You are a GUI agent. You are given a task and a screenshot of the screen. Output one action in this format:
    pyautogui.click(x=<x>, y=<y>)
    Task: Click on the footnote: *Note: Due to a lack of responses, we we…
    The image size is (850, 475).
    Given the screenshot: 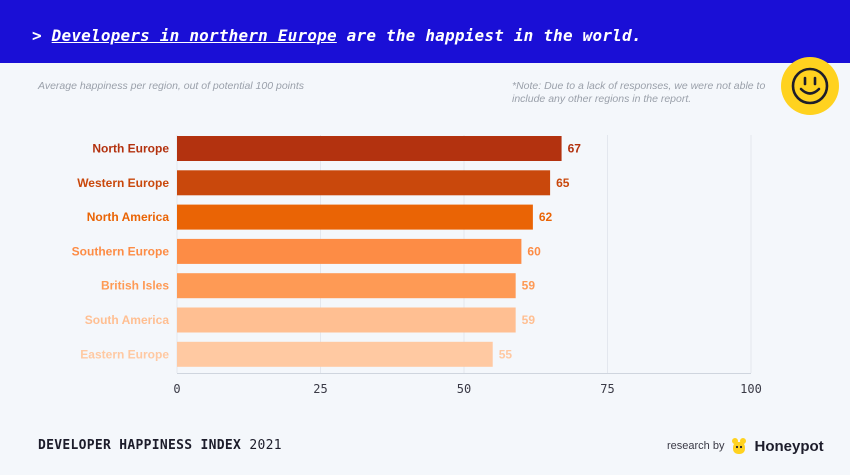 What is the action you would take?
    pyautogui.click(x=639, y=92)
    